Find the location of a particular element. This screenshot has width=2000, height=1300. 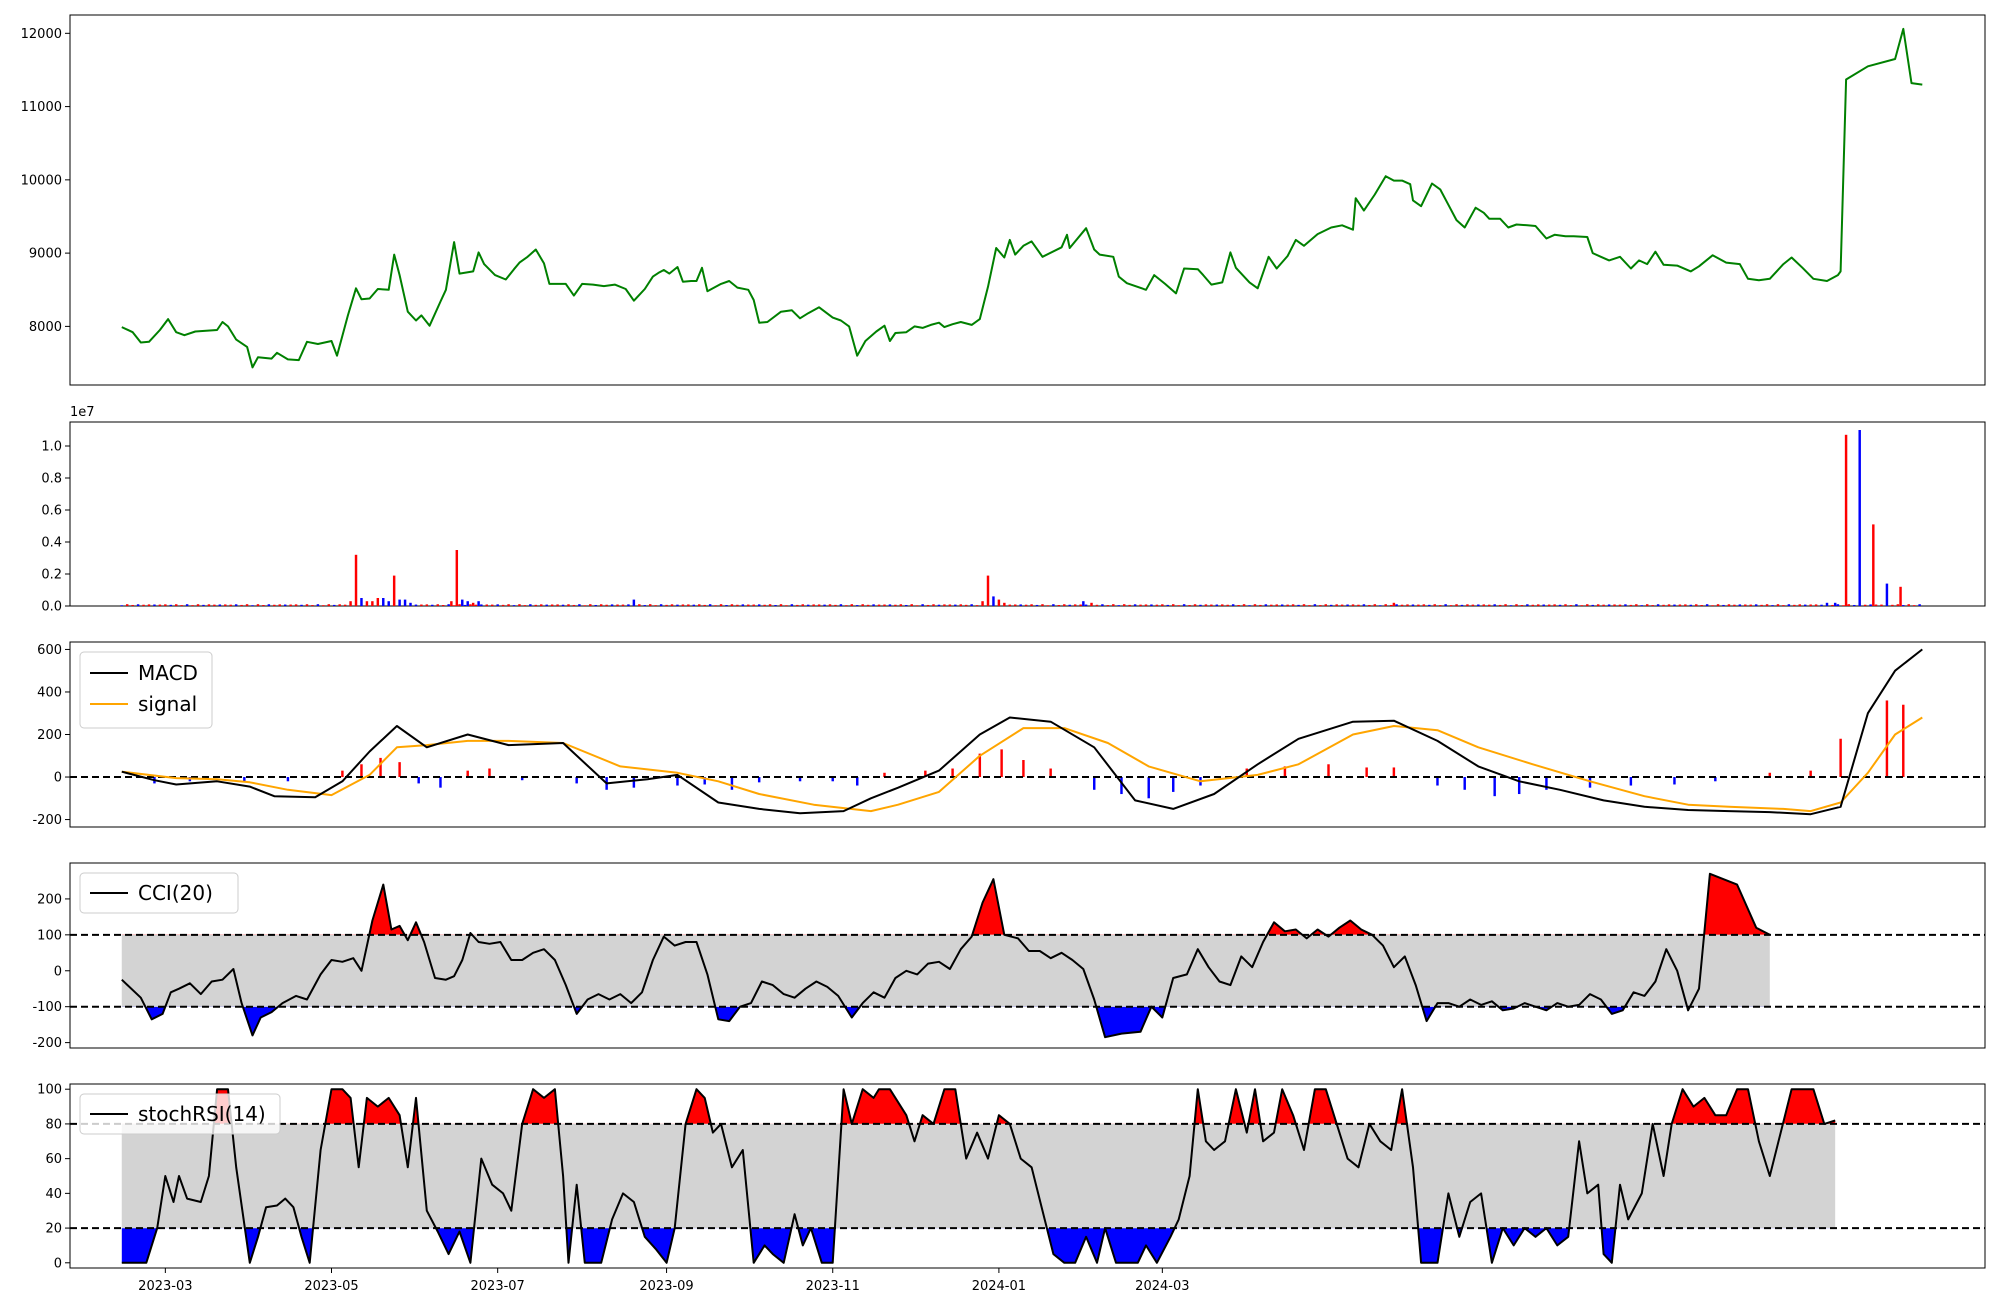

price-ytick-label: 11000 is located at coordinates (41, 107).